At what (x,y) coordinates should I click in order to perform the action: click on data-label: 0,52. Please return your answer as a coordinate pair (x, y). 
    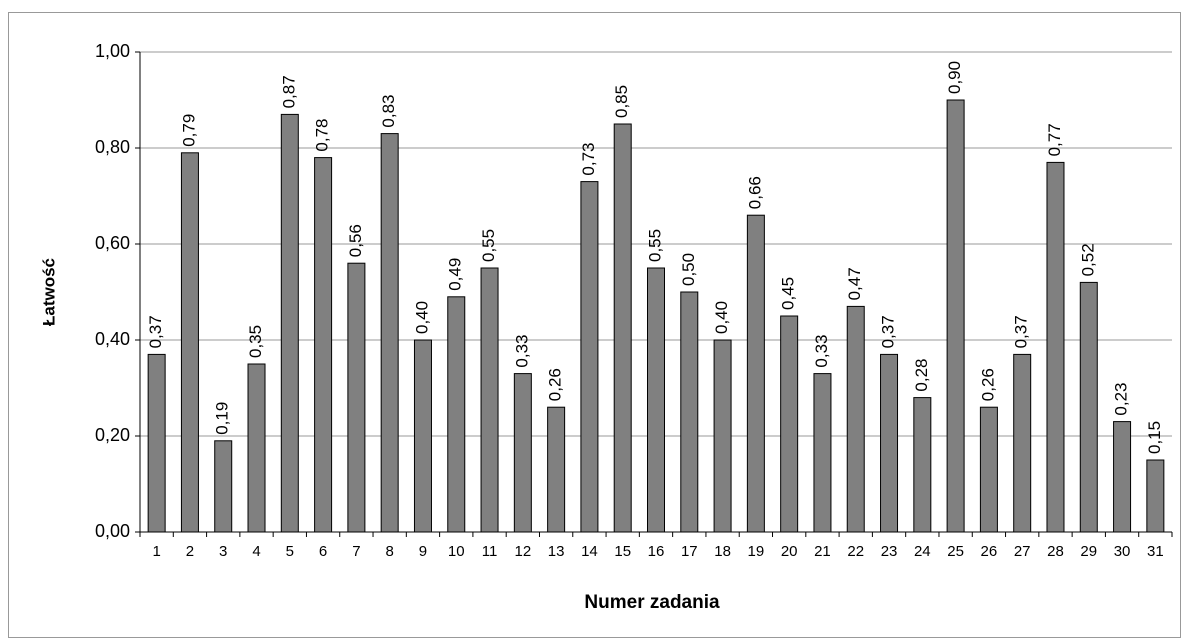
    Looking at the image, I should click on (1087, 259).